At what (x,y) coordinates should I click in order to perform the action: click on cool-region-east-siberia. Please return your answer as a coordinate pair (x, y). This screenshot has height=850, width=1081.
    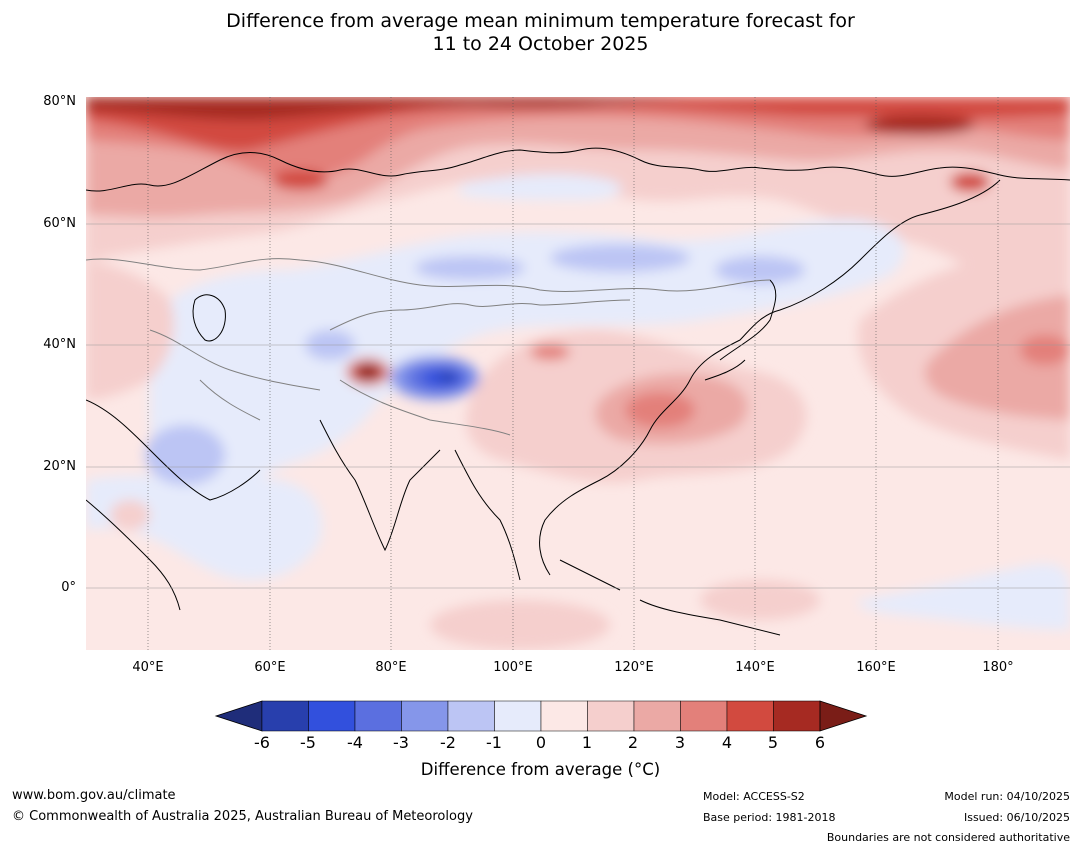
    Looking at the image, I should click on (541, 187).